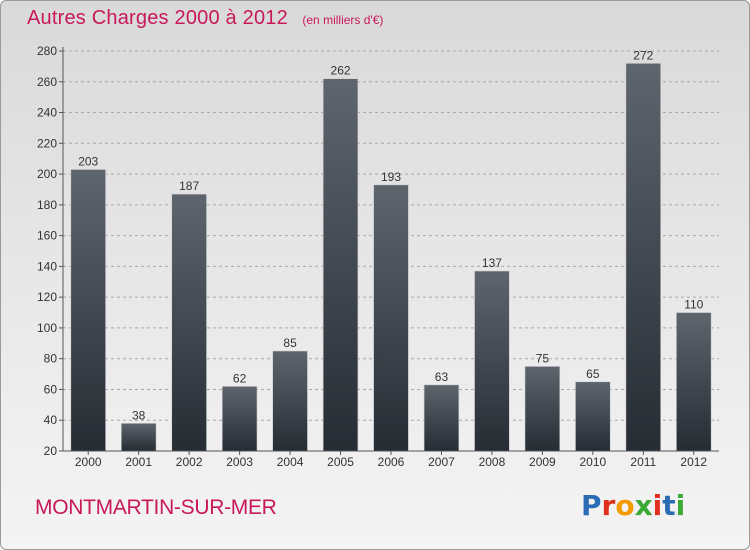 This screenshot has width=750, height=550. What do you see at coordinates (189, 186) in the screenshot?
I see `data-label: 187` at bounding box center [189, 186].